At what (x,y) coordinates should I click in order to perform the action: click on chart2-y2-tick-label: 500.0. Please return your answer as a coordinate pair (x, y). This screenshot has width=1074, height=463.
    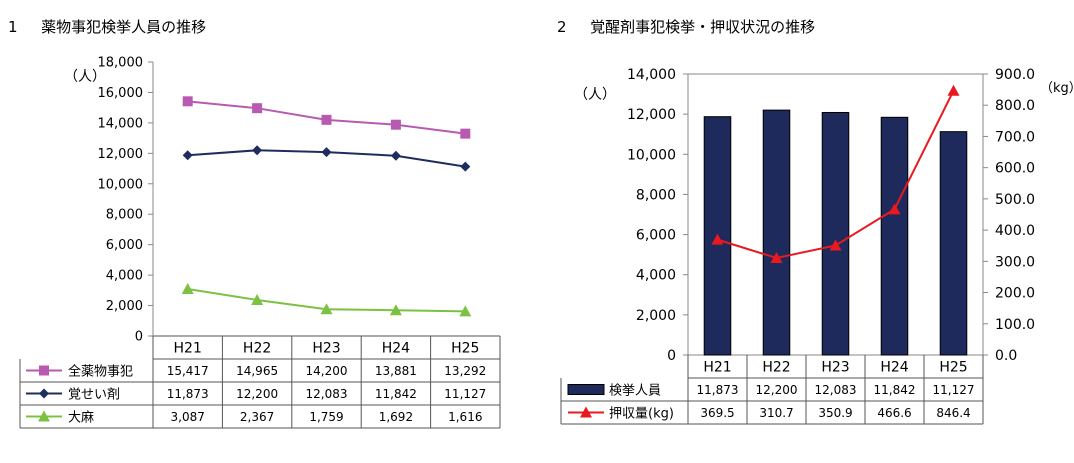
    Looking at the image, I should click on (1015, 200).